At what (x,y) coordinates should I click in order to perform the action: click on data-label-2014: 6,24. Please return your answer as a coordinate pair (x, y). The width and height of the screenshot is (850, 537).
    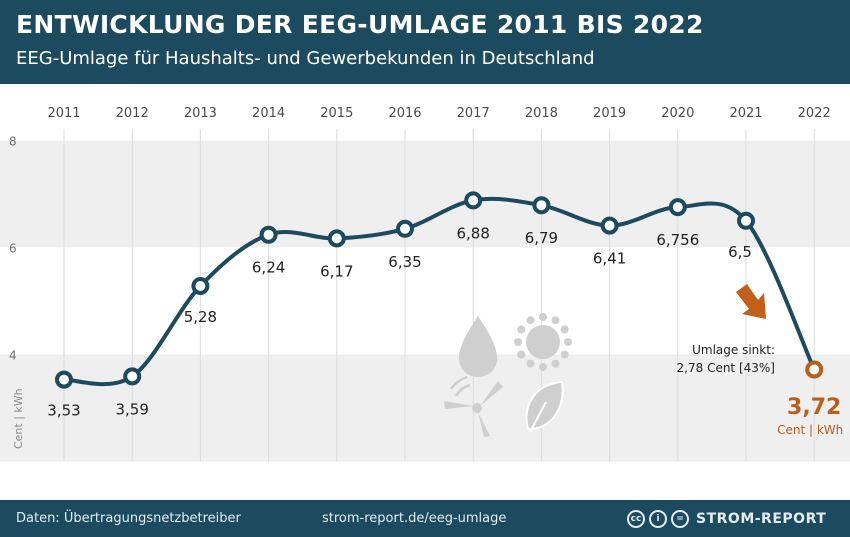
    Looking at the image, I should click on (268, 268).